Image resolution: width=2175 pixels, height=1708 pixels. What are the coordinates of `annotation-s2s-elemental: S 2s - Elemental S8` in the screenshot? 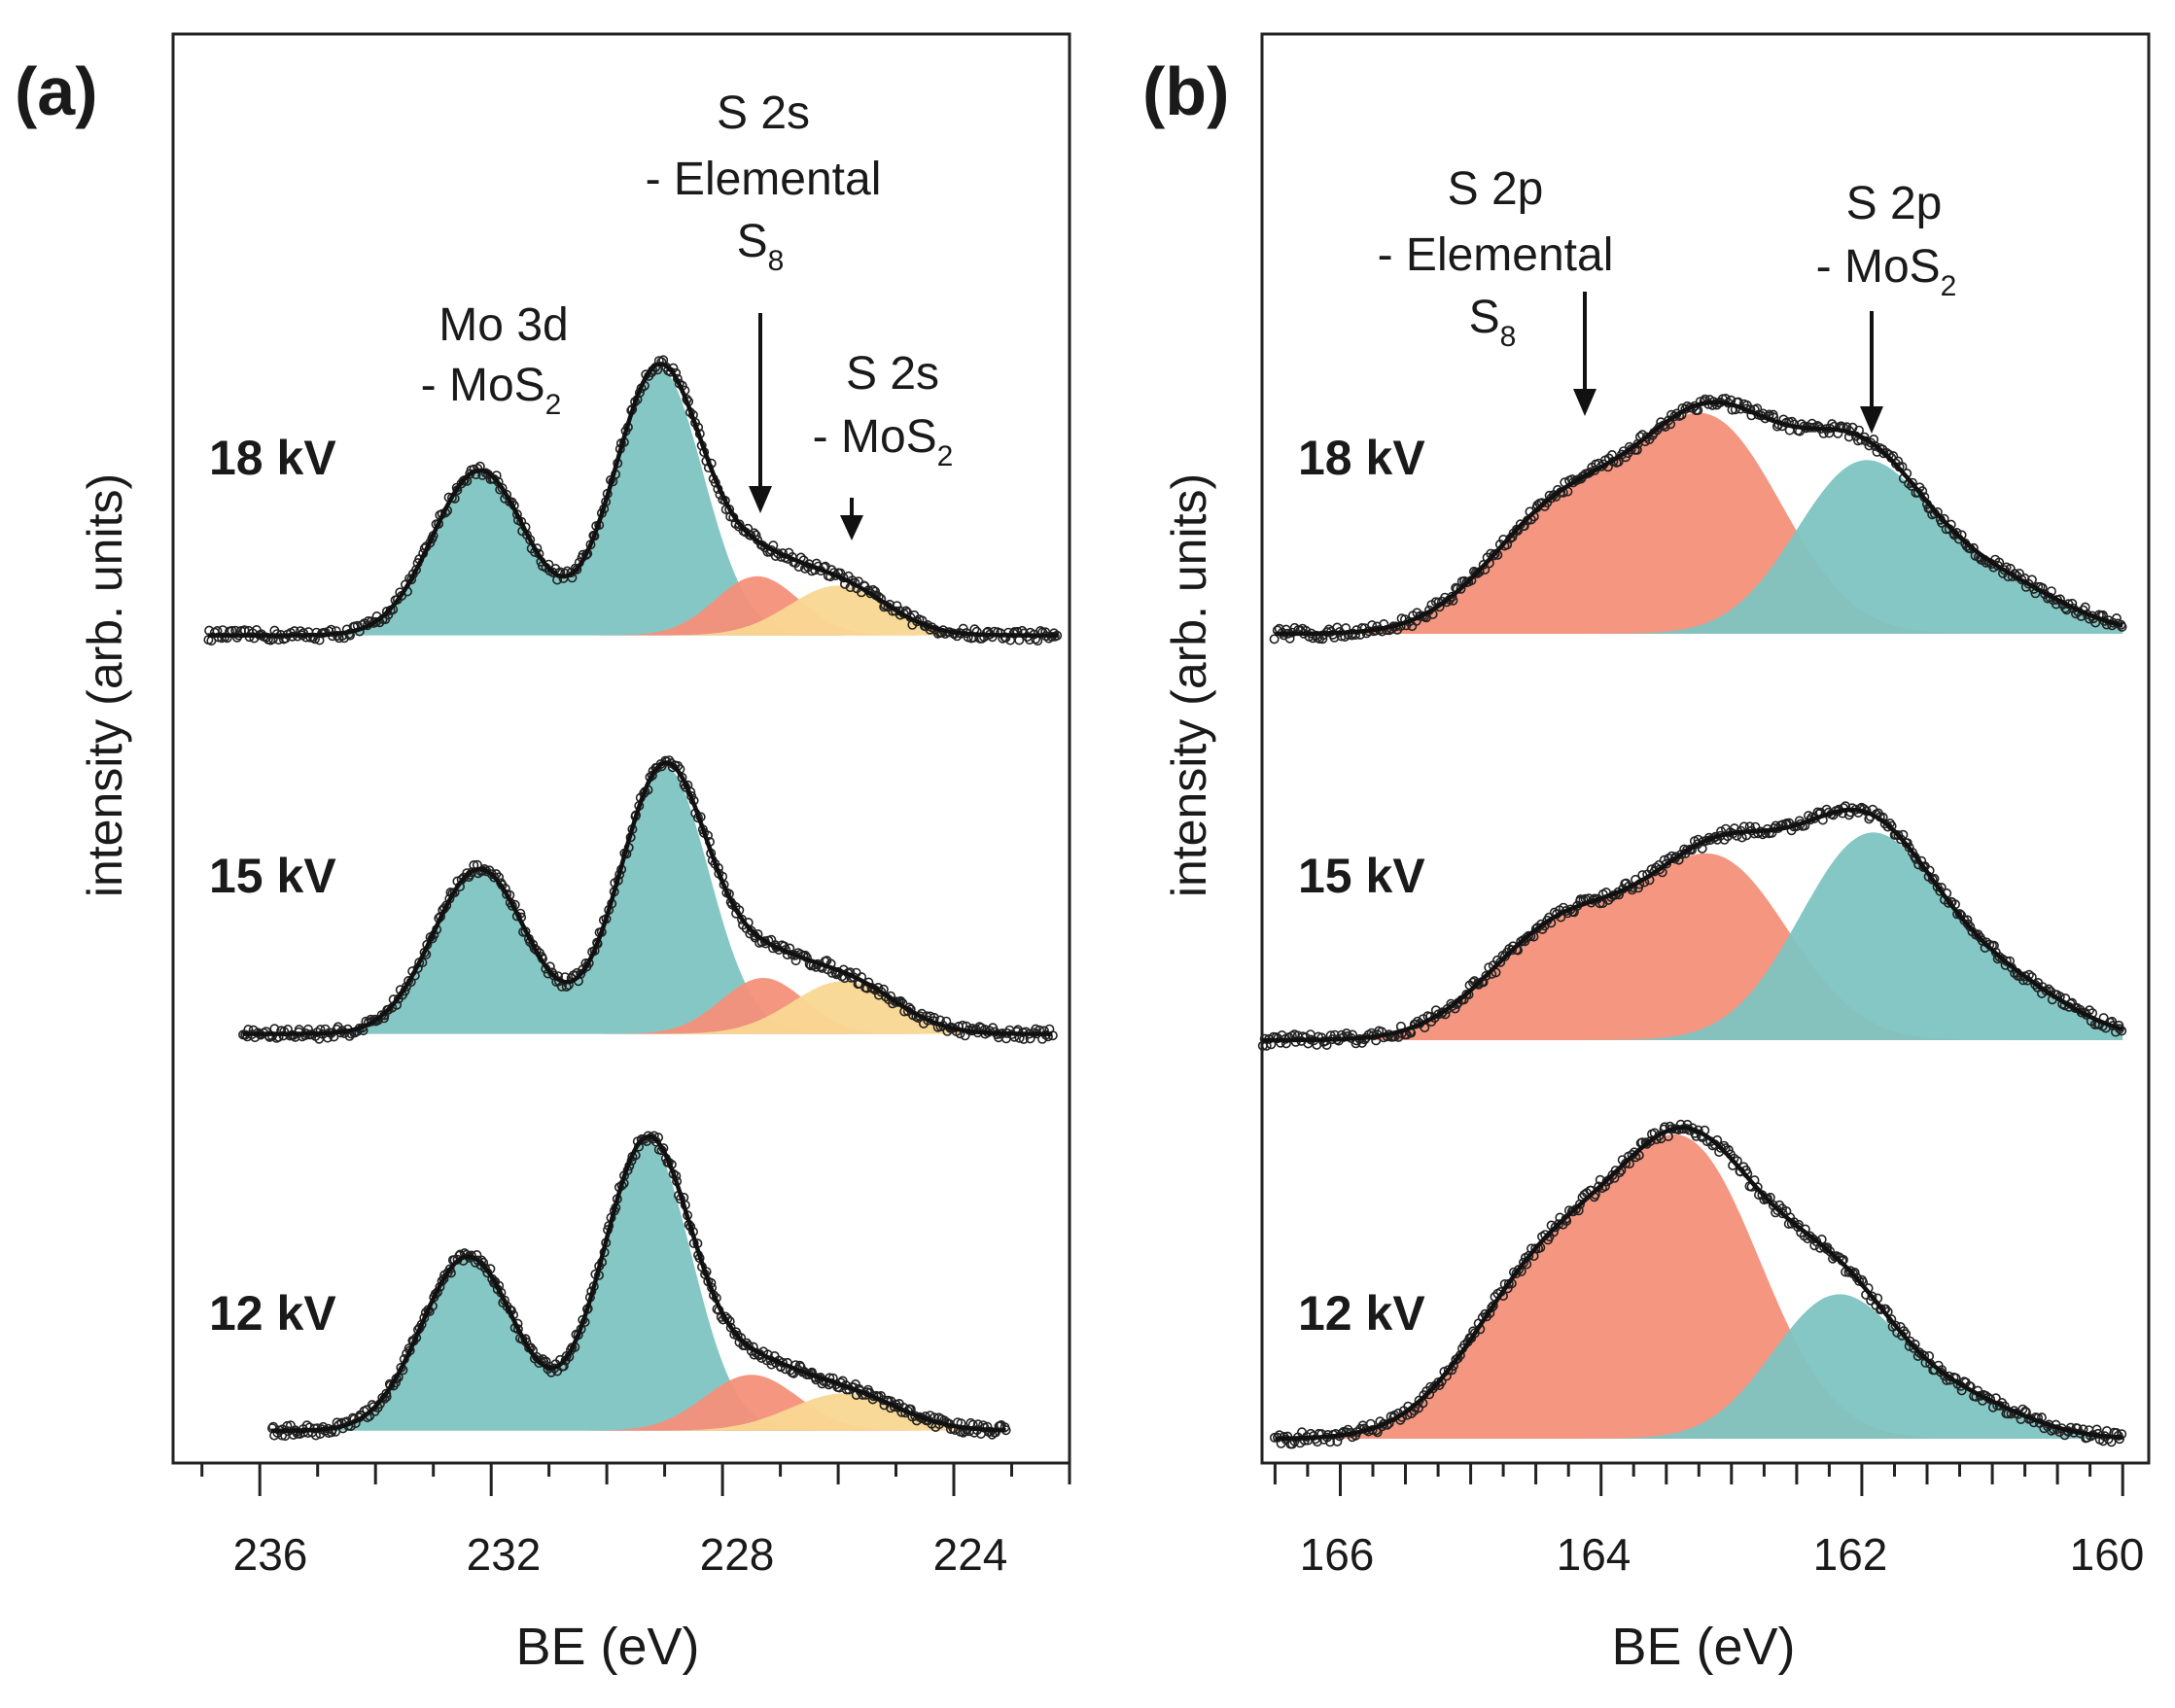 It's located at (764, 300).